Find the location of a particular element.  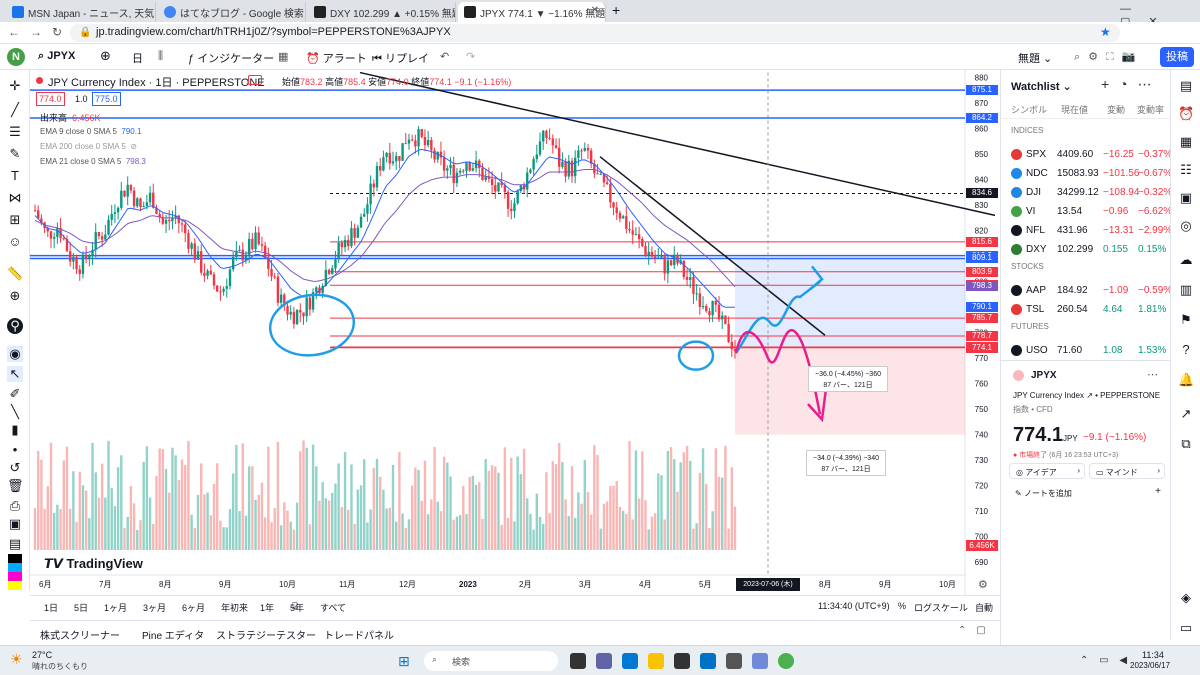

settings-icons: ⌕⚙⛶📷 is located at coordinates (1109, 57).